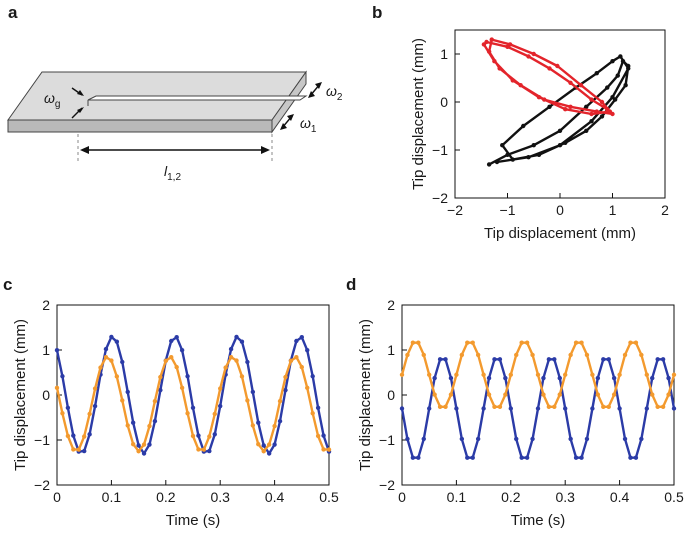 This screenshot has height=539, width=685. What do you see at coordinates (13, 12) in the screenshot?
I see `panel-a-label: a` at bounding box center [13, 12].